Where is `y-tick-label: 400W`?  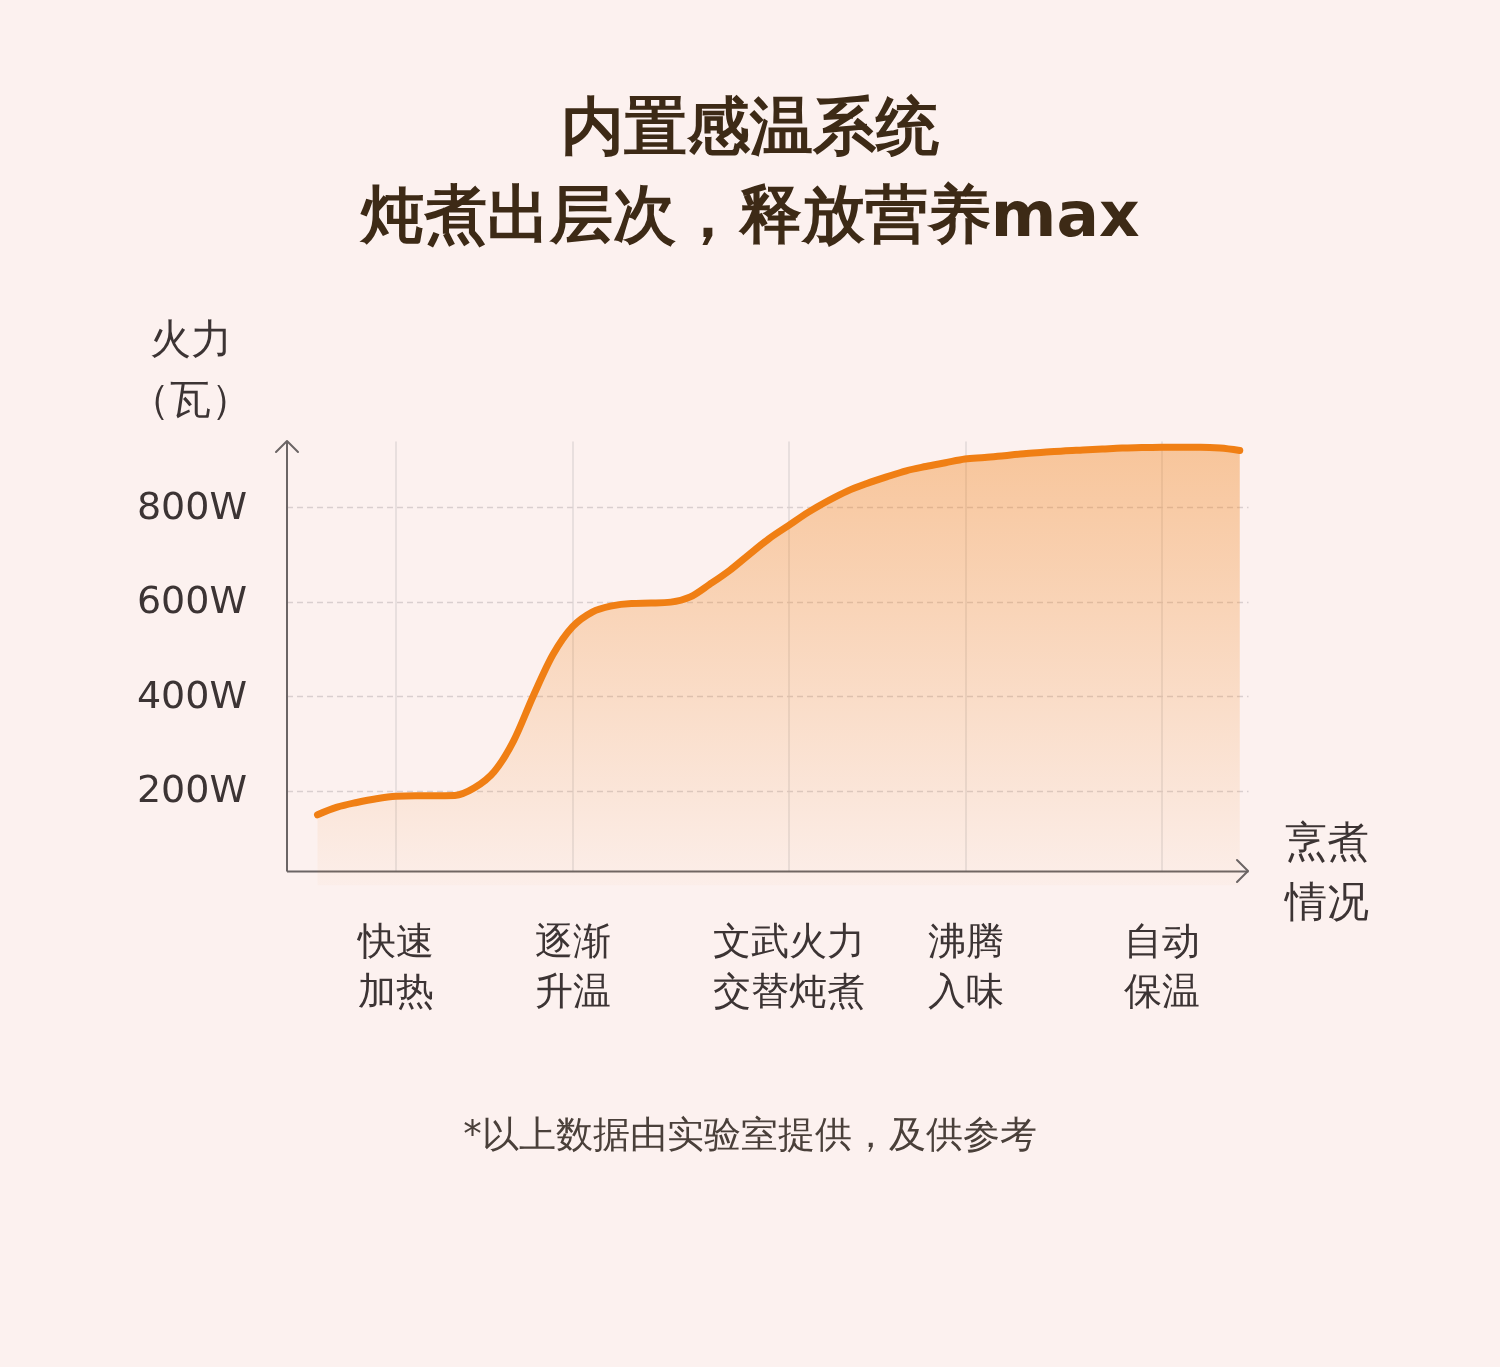
y-tick-label: 400W is located at coordinates (191, 694).